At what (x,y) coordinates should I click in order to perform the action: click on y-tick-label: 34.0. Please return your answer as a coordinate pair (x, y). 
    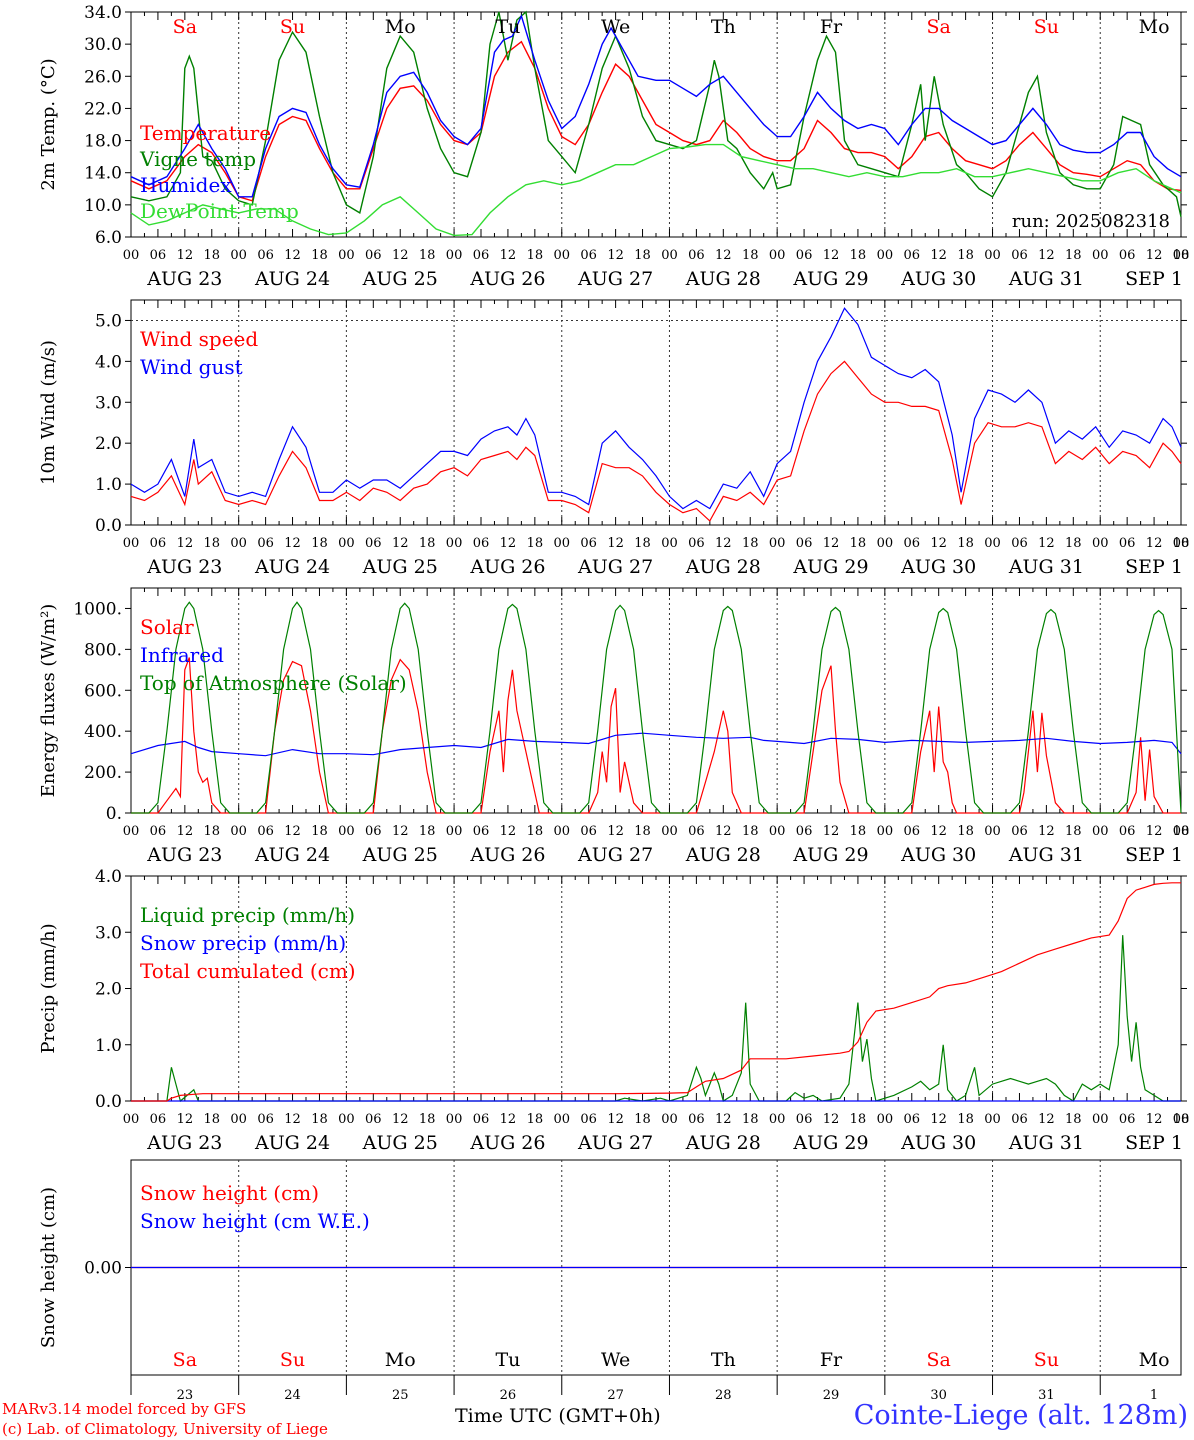
    Looking at the image, I should click on (103, 13).